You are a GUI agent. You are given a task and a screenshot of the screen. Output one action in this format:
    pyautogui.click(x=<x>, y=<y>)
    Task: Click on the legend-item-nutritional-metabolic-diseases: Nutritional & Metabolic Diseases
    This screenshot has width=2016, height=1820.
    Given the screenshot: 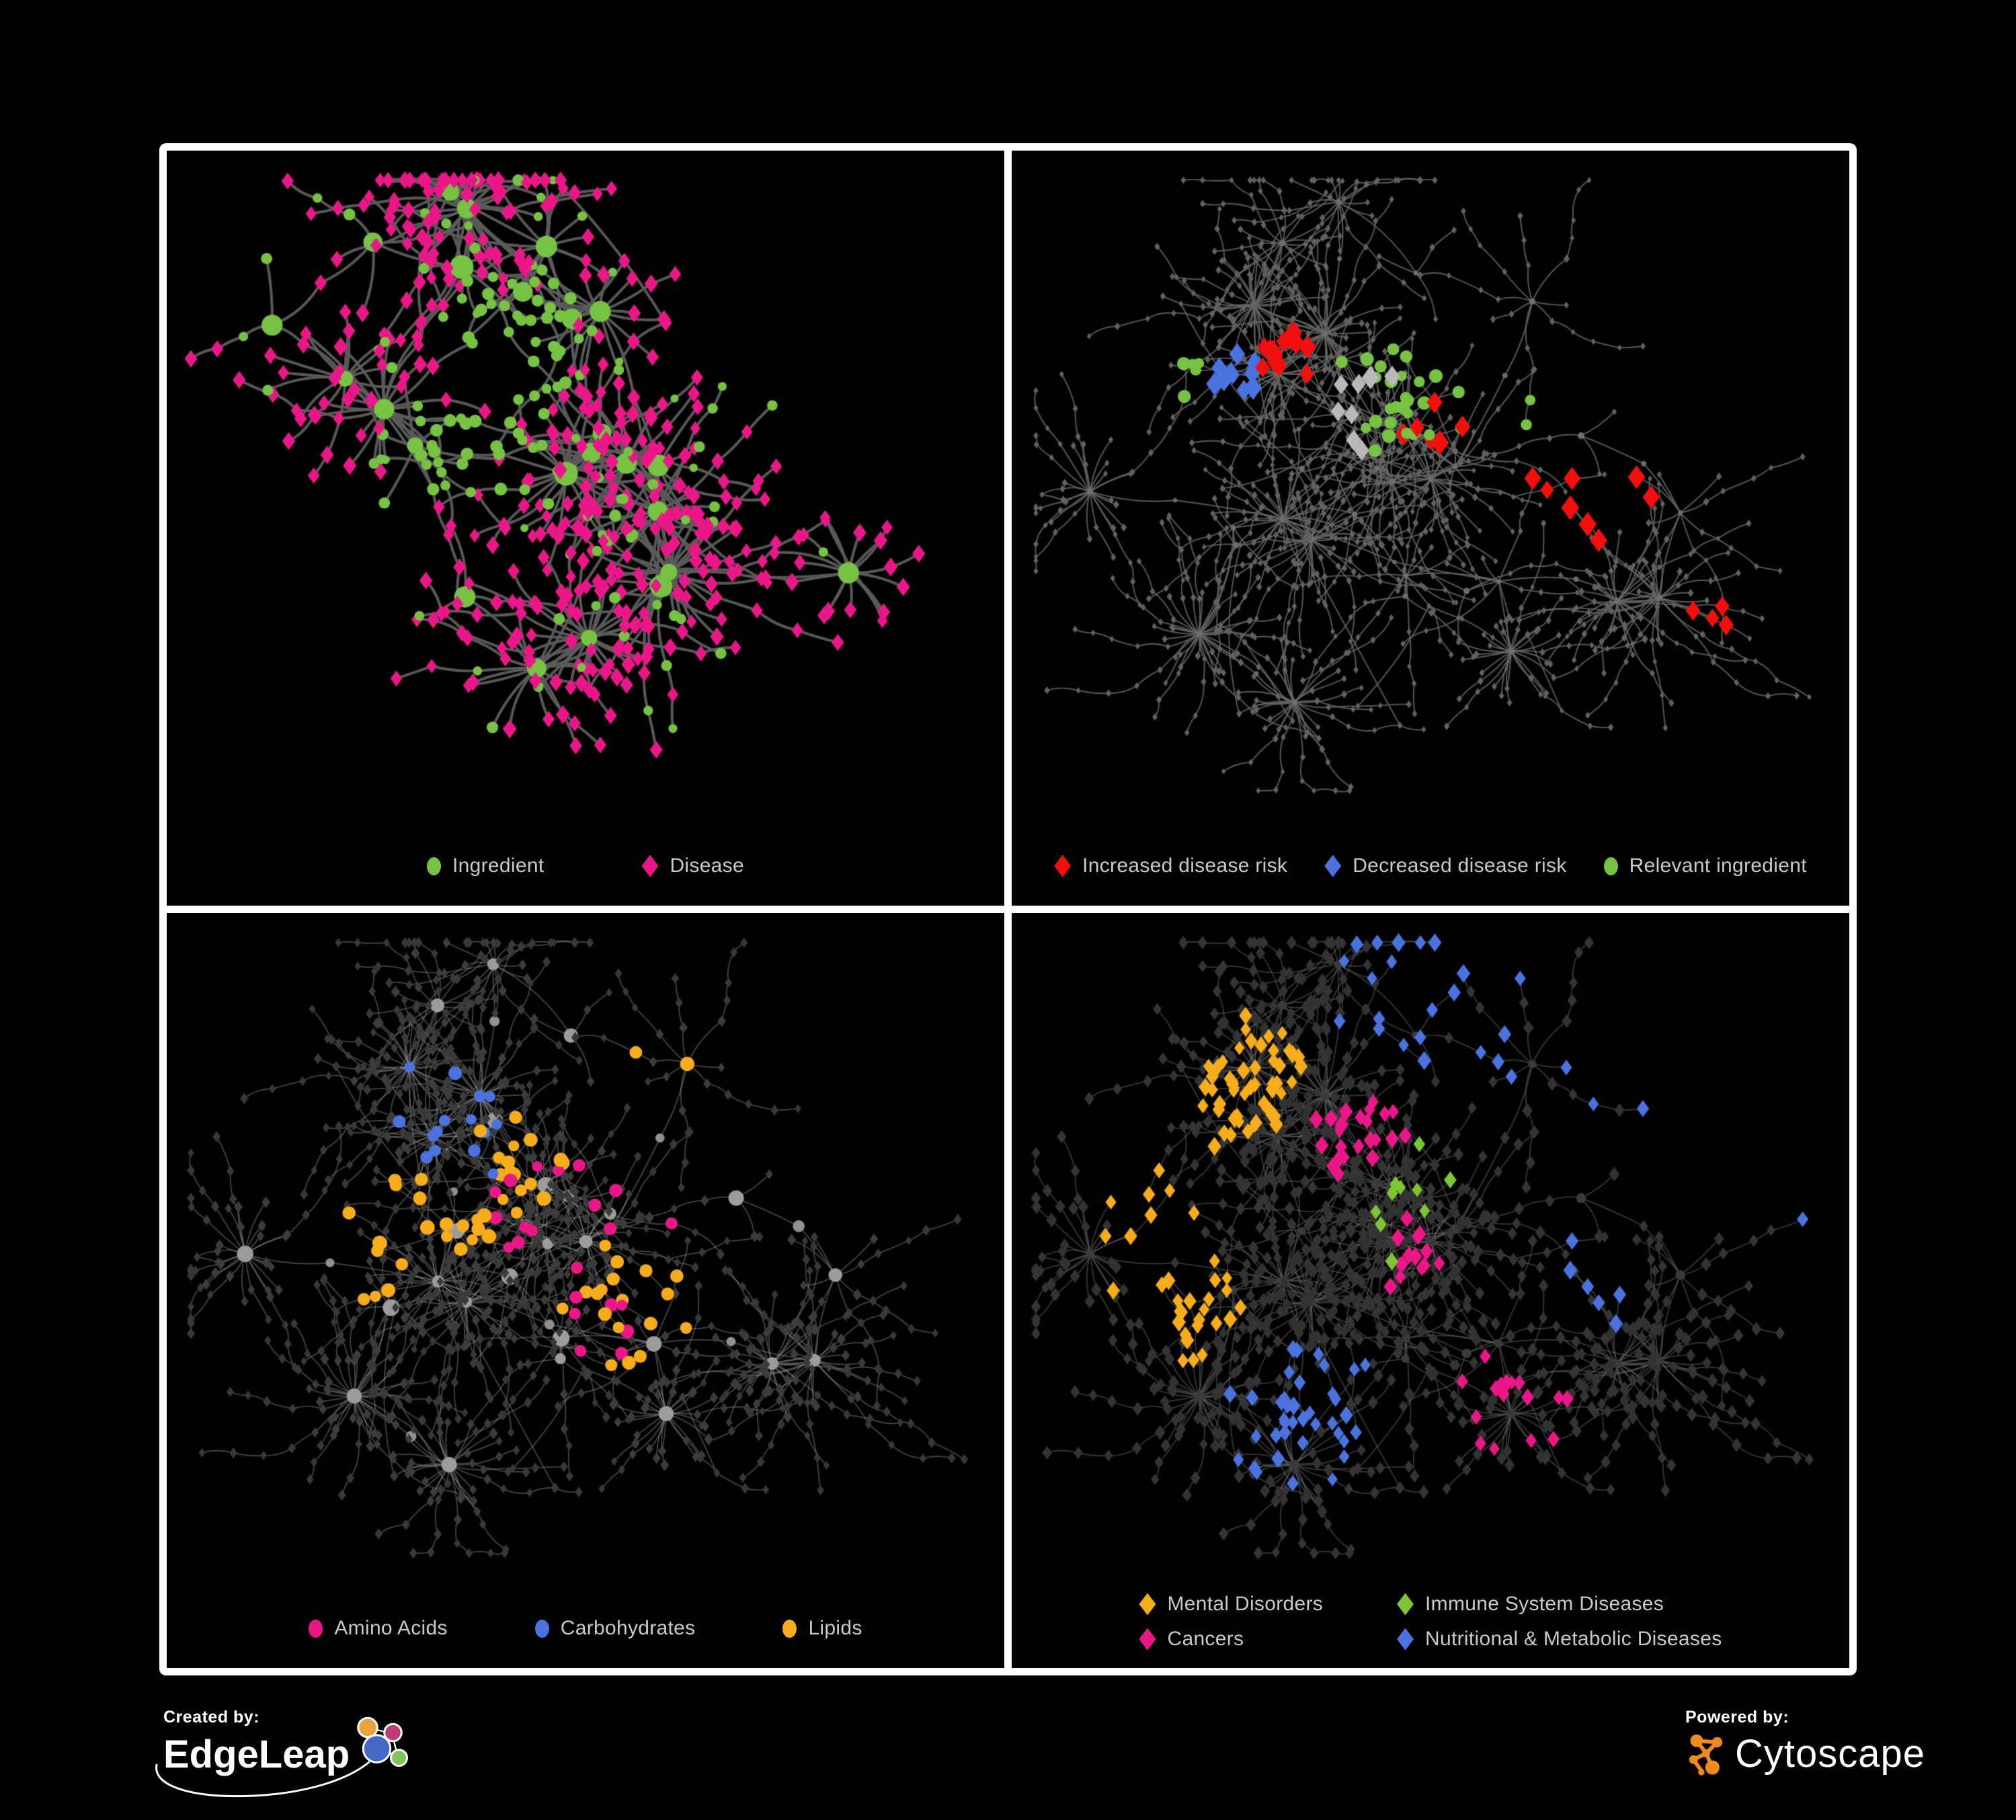 What is the action you would take?
    pyautogui.click(x=1559, y=1639)
    